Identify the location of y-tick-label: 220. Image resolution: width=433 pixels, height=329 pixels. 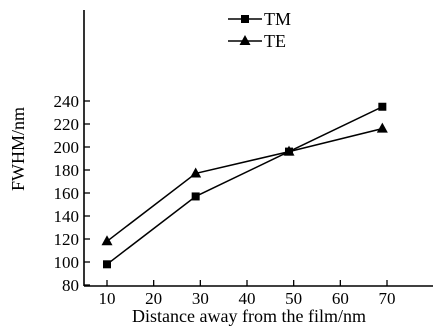
(67, 124).